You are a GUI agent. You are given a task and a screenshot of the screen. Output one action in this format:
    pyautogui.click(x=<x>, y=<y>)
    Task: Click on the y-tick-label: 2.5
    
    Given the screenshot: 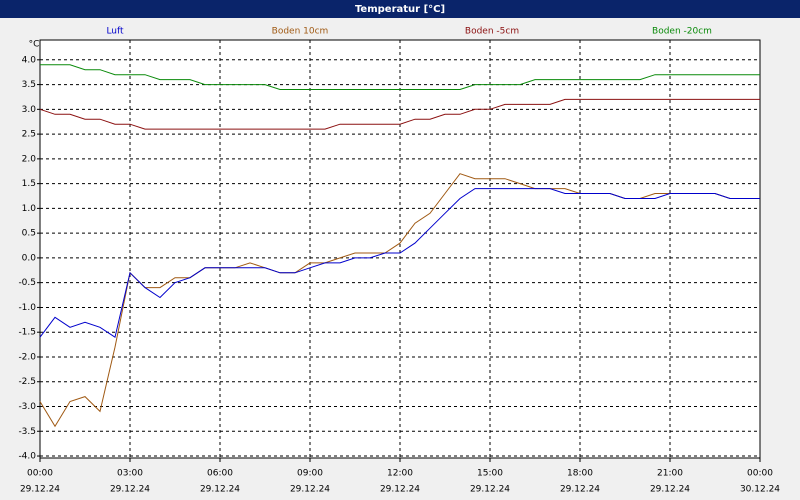 What is the action you would take?
    pyautogui.click(x=29, y=135)
    